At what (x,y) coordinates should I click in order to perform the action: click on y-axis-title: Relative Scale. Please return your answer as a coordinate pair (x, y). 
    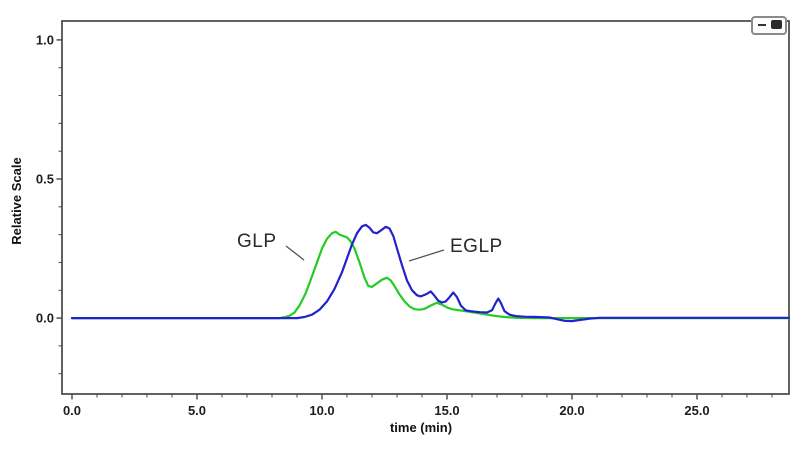
    Looking at the image, I should click on (16, 200).